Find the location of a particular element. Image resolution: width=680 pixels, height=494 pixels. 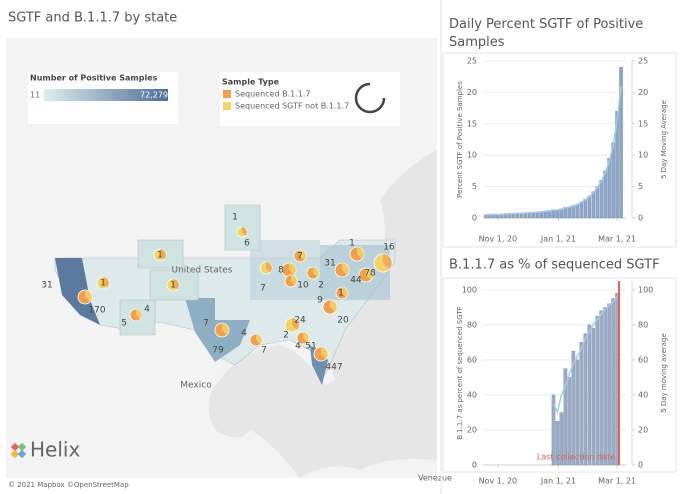

size-legend-min: 11 is located at coordinates (35, 95).